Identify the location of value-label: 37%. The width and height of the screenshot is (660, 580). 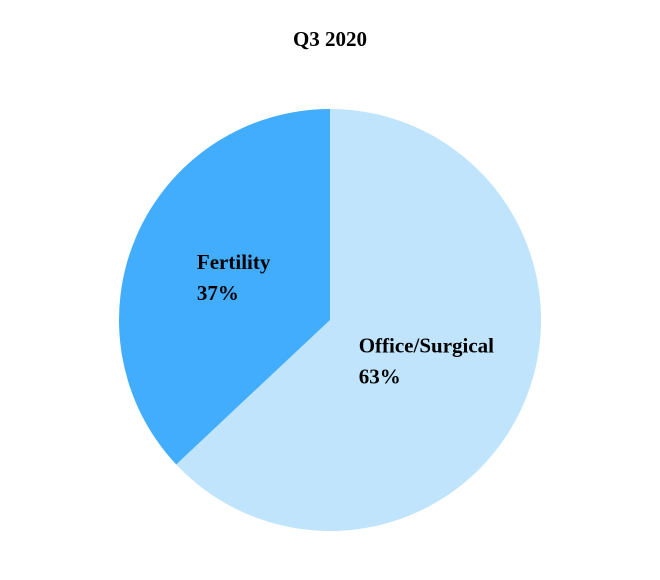
(218, 293).